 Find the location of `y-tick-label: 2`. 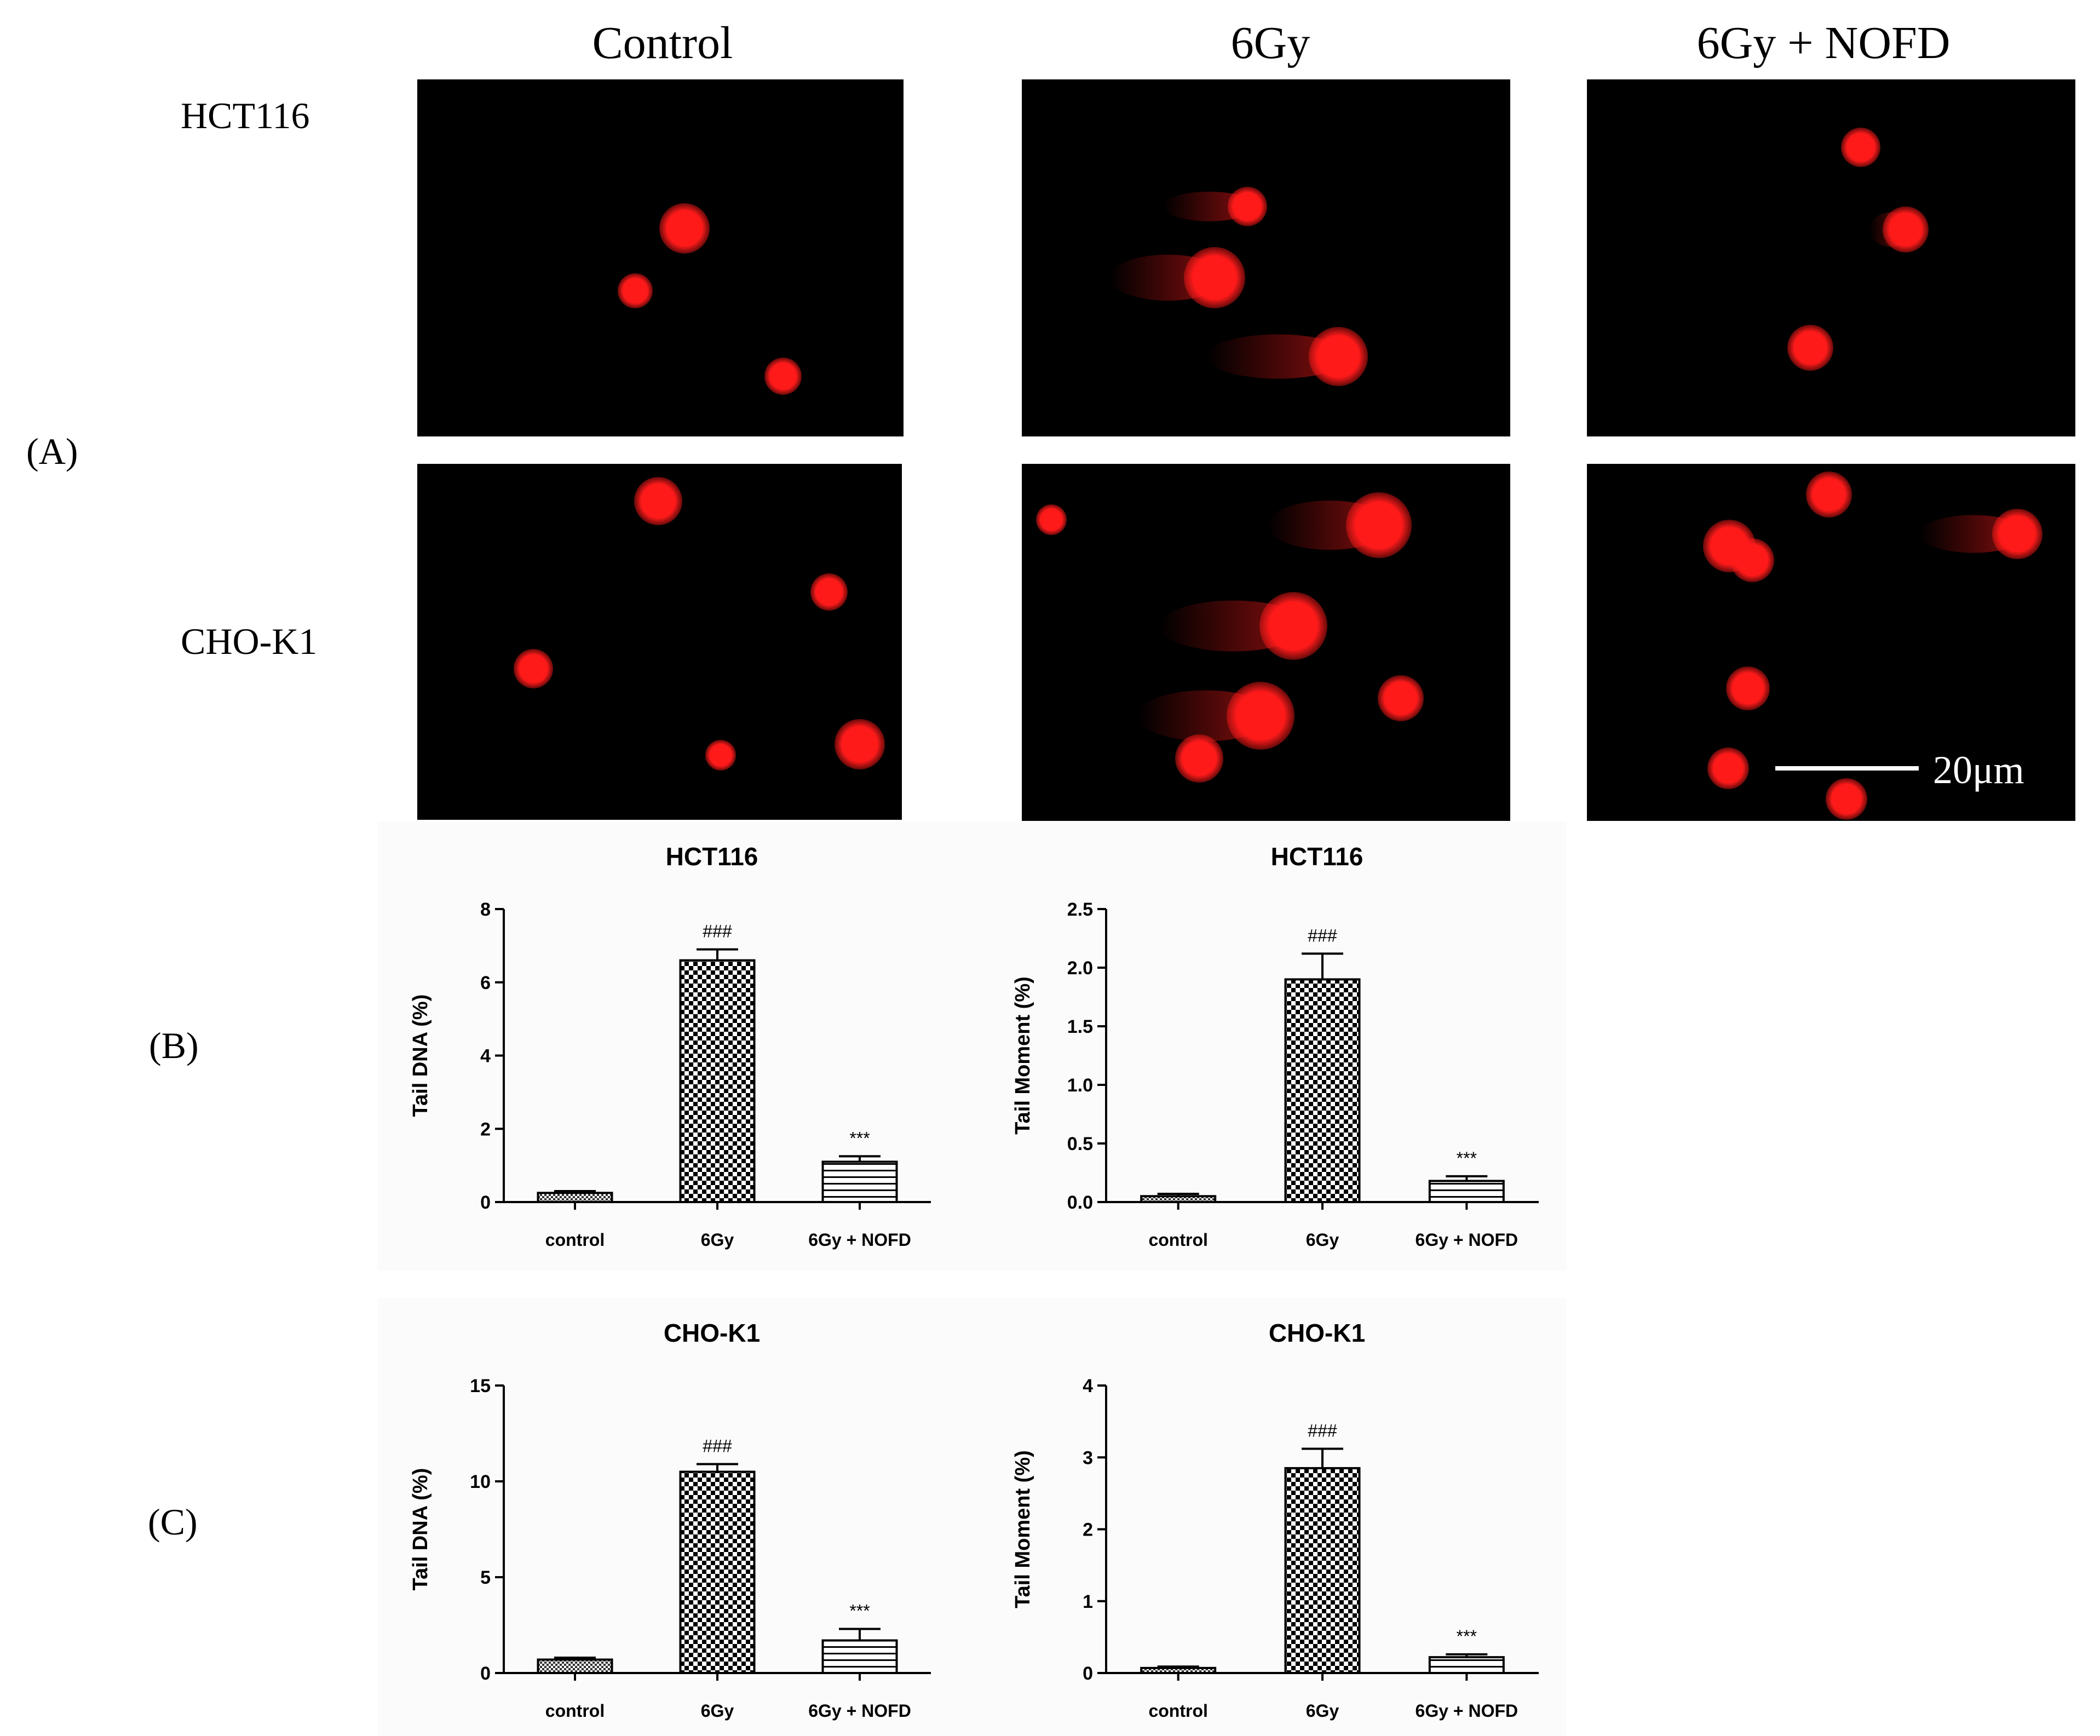

y-tick-label: 2 is located at coordinates (485, 1129).